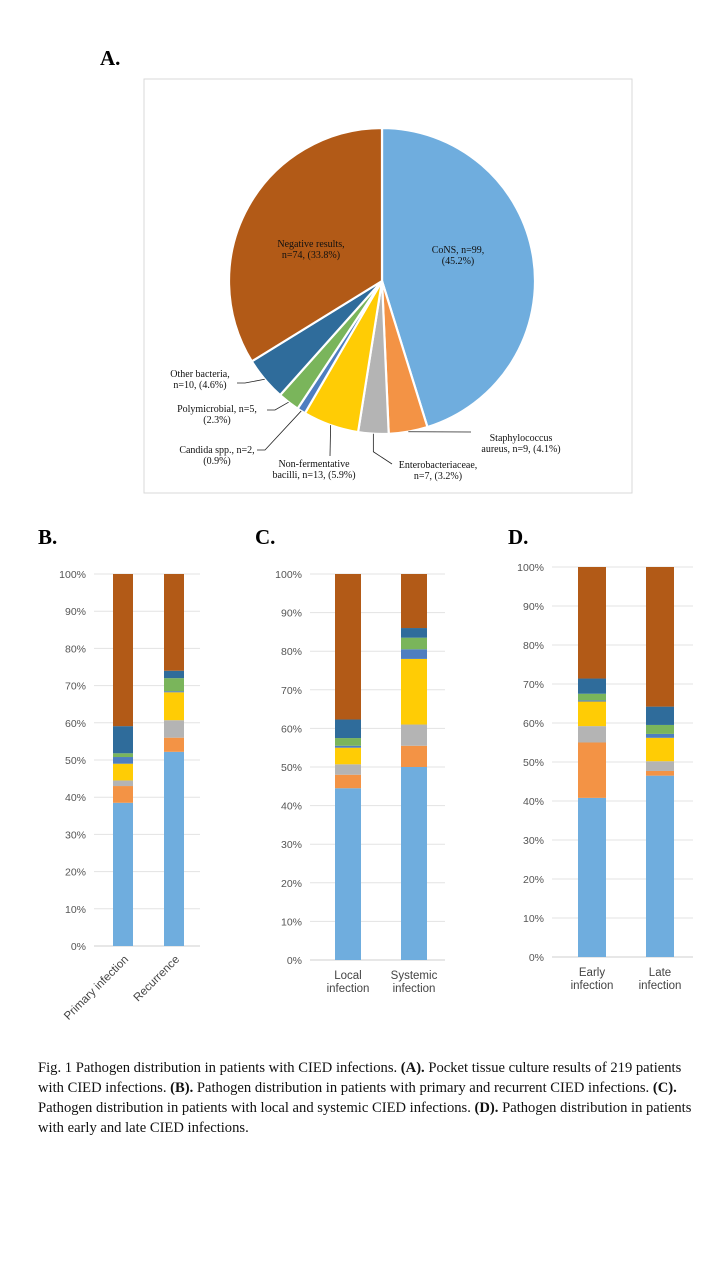 The height and width of the screenshot is (1280, 720). What do you see at coordinates (123, 783) in the screenshot?
I see `panel-b-bar-primary-infection-enterobacteriaceae` at bounding box center [123, 783].